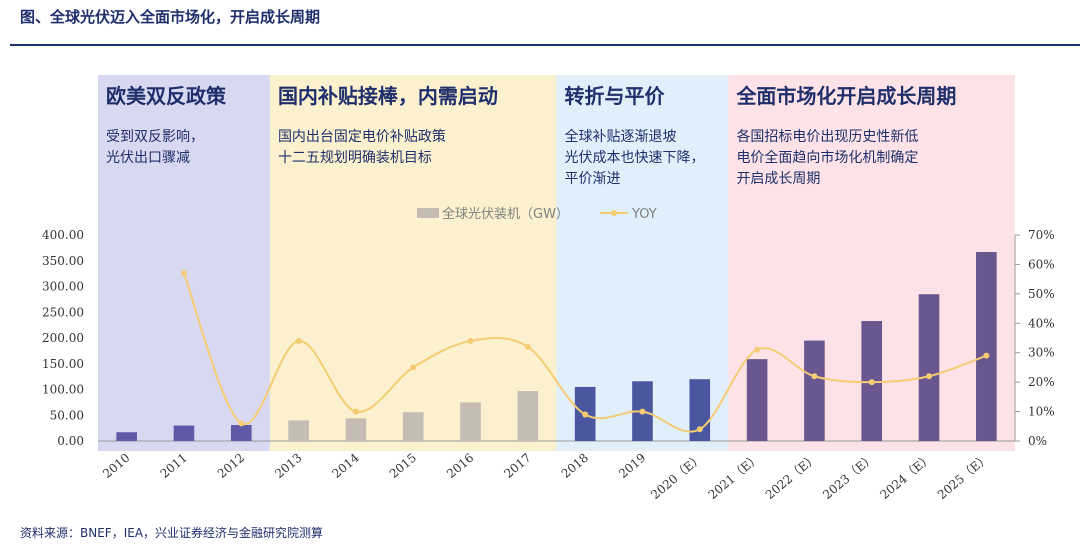 The width and height of the screenshot is (1080, 550). I want to click on bar-2010, so click(126, 436).